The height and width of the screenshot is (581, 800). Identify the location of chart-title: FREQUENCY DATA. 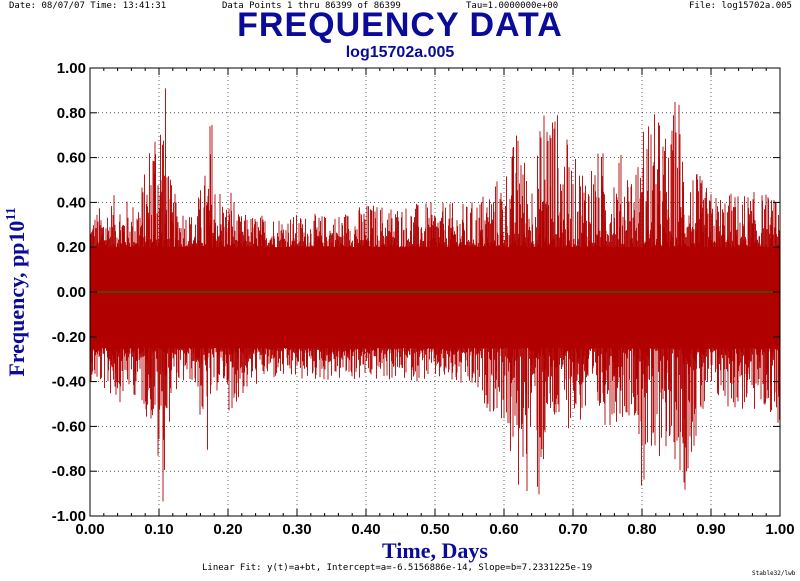
(400, 25).